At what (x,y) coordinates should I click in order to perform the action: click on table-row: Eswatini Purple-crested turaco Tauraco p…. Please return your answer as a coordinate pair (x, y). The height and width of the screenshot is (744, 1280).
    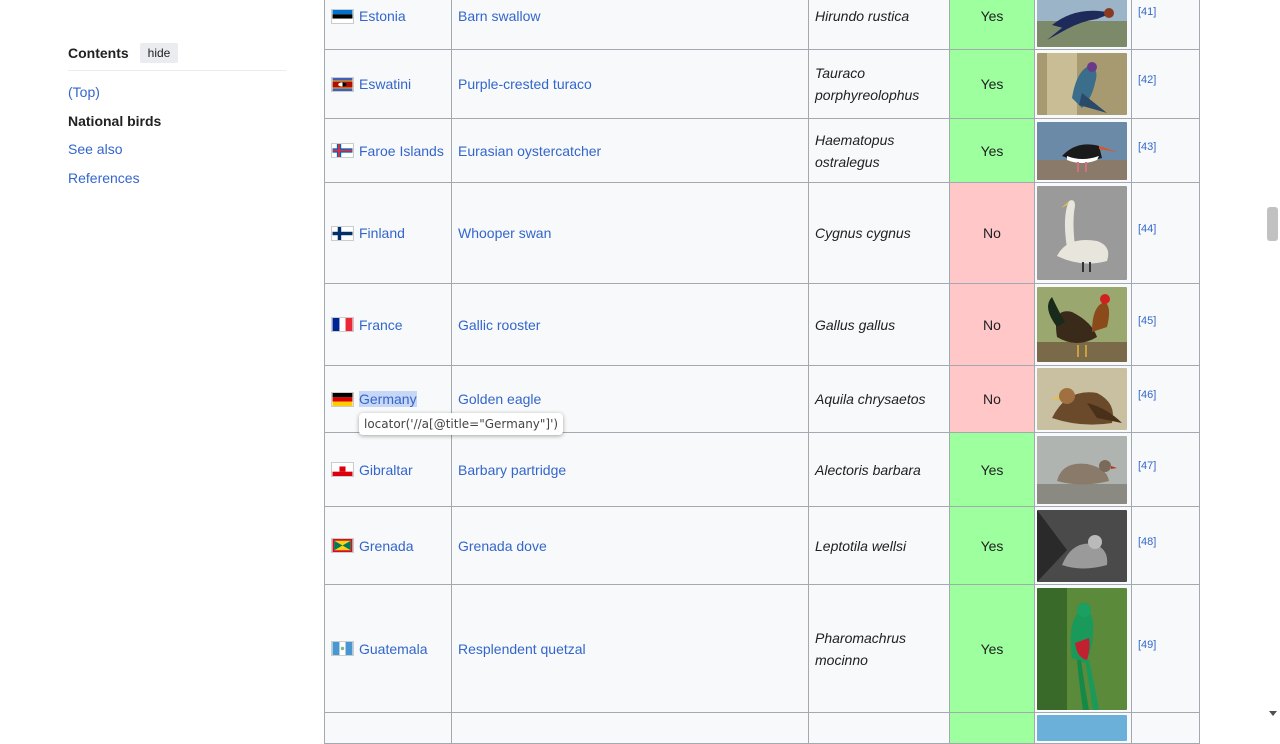
    Looking at the image, I should click on (762, 84).